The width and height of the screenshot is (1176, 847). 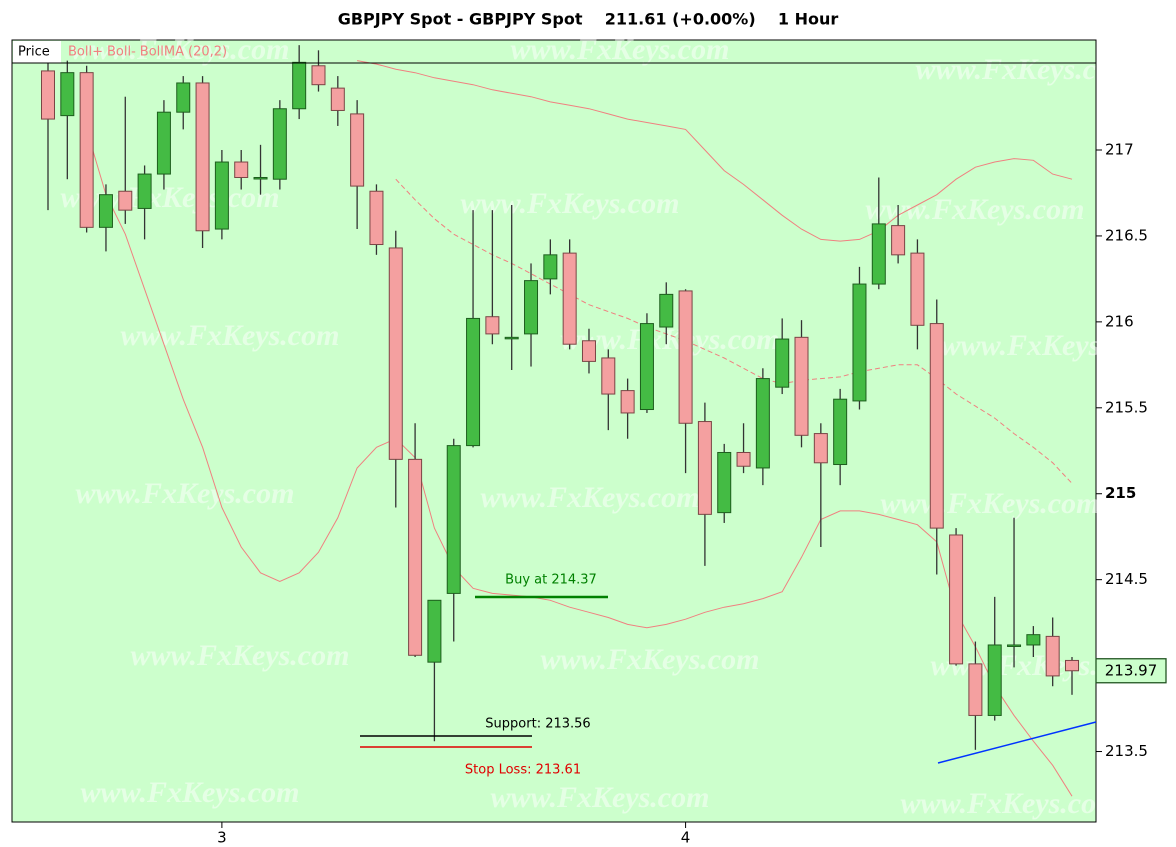 I want to click on annotation: Buy at 214.37, so click(x=551, y=580).